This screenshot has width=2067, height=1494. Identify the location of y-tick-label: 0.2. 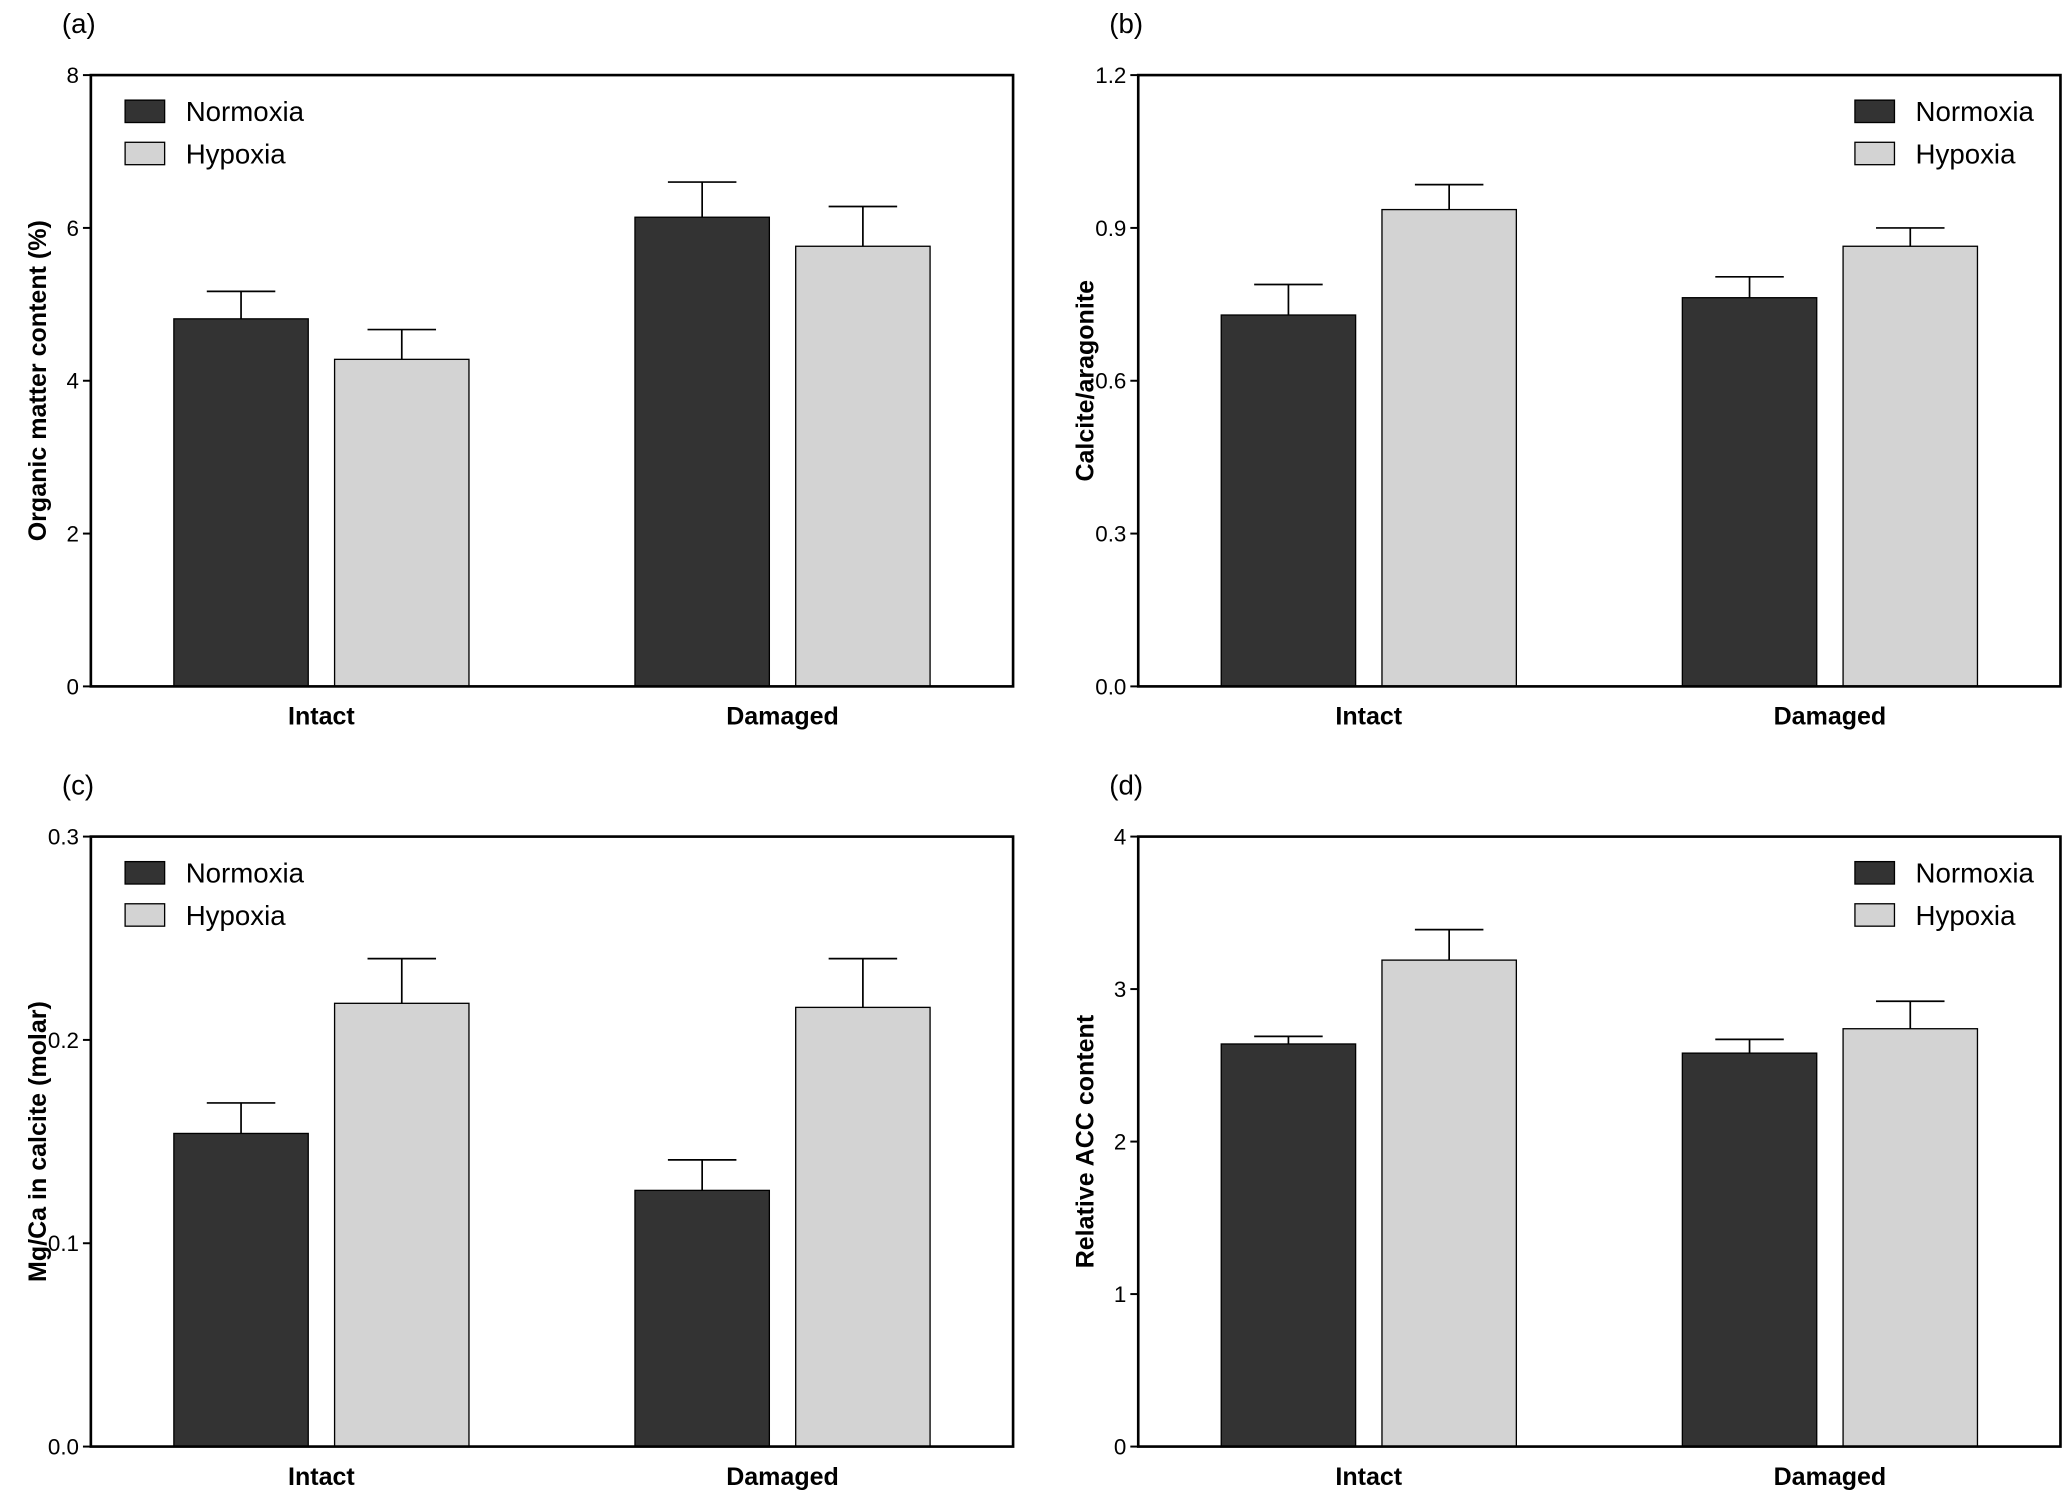
(63, 1040).